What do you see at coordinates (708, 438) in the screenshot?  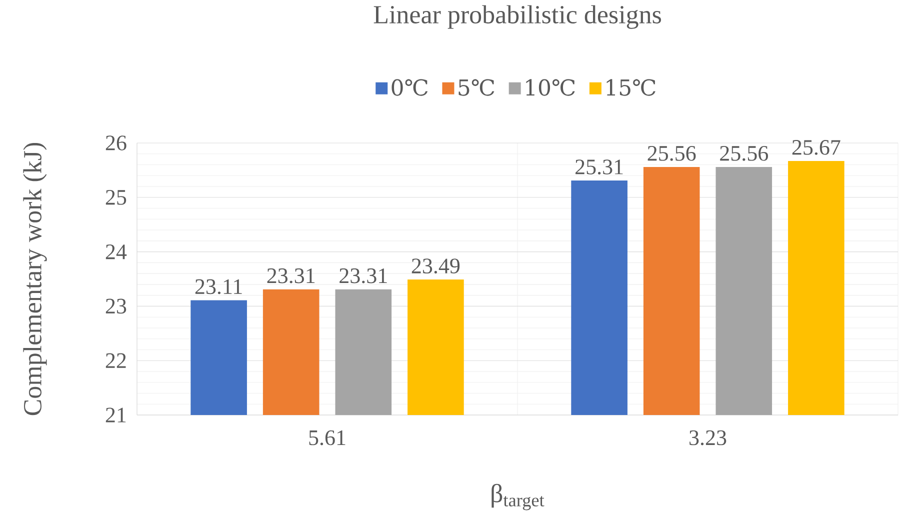 I see `x-tick-label: 3.23` at bounding box center [708, 438].